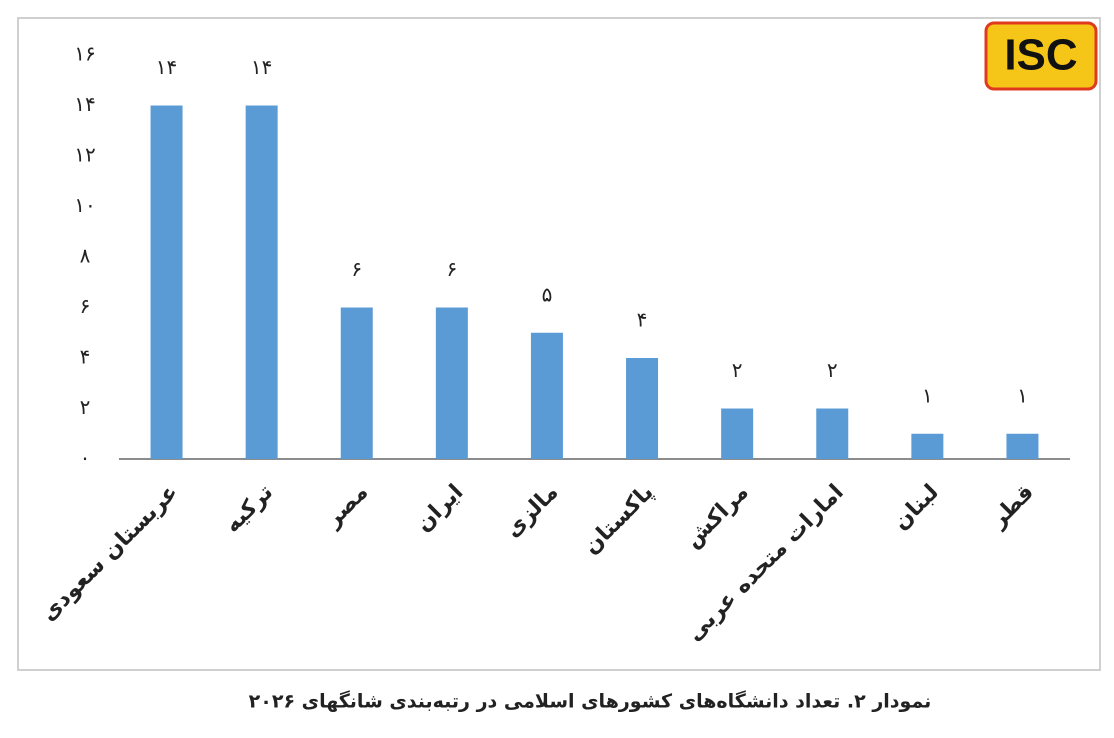 The height and width of the screenshot is (738, 1114). I want to click on y-tick-label: ۶, so click(85, 306).